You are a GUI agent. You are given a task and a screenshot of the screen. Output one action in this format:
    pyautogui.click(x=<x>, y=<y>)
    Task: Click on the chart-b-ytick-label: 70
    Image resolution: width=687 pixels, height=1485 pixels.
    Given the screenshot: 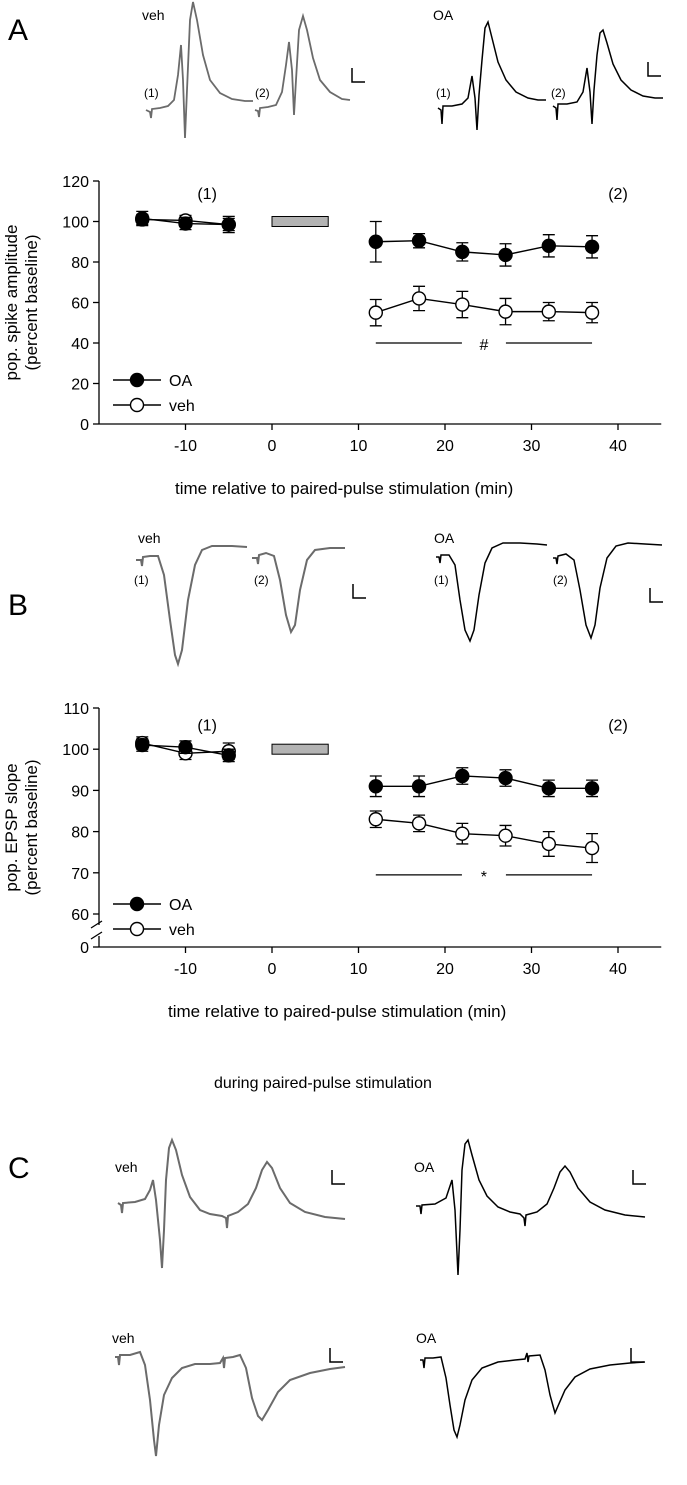 What is the action you would take?
    pyautogui.click(x=80, y=874)
    